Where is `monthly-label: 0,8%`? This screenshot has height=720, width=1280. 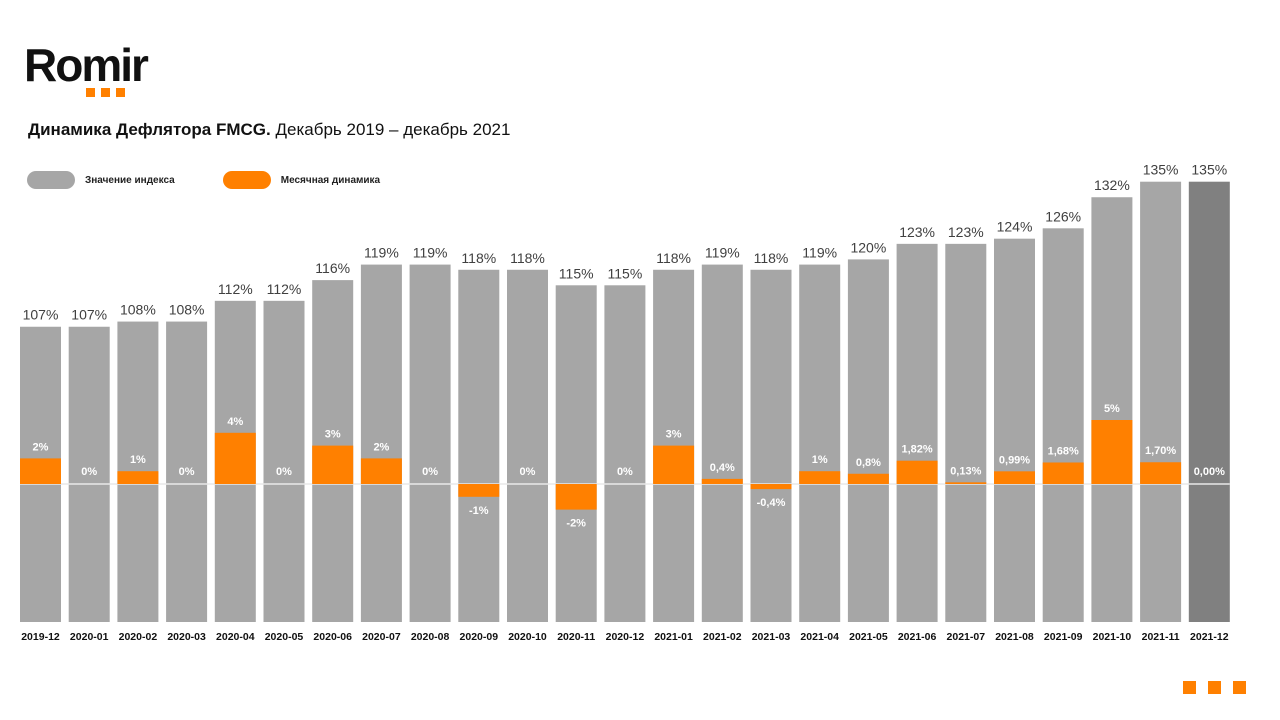
monthly-label: 0,8% is located at coordinates (868, 463).